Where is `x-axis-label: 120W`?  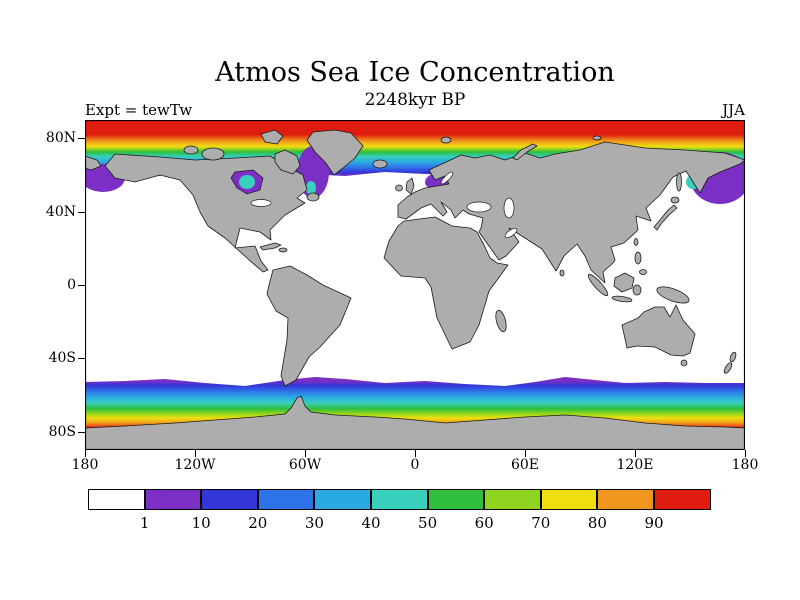 x-axis-label: 120W is located at coordinates (195, 465).